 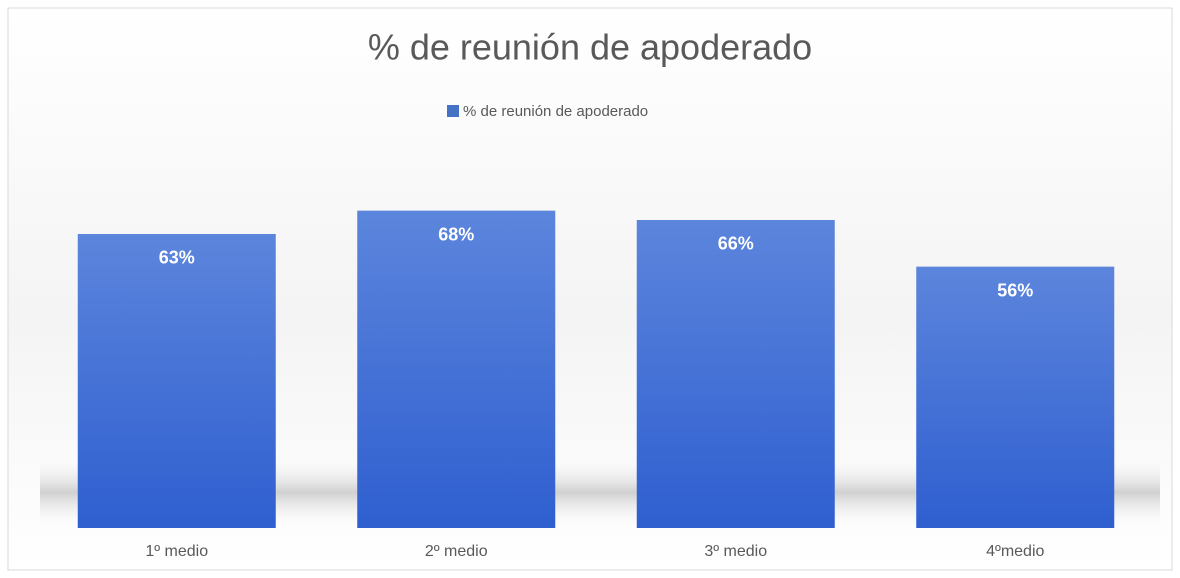 I want to click on data-label: 63%, so click(x=177, y=258).